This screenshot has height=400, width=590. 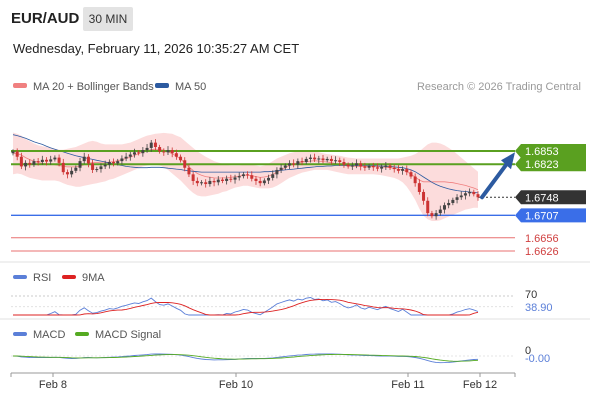 I want to click on rsi-pane, so click(x=263, y=305).